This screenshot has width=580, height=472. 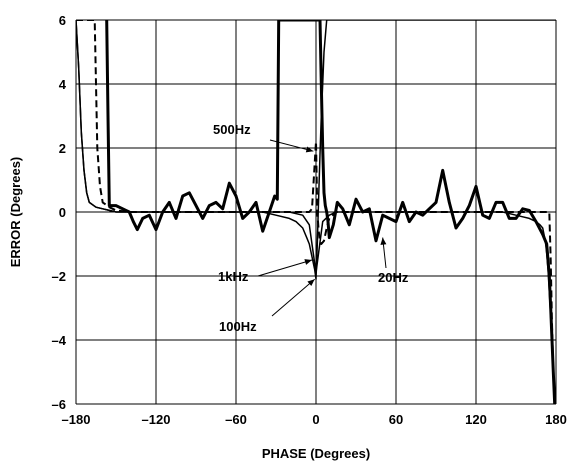 I want to click on x-tick-label: –60, so click(x=236, y=419).